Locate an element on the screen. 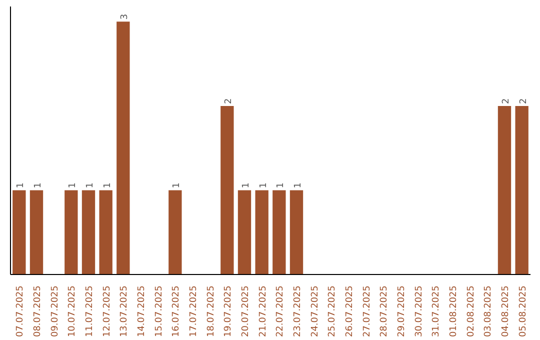 This screenshot has height=340, width=540. x-tick-label: 31.07.2025 is located at coordinates (437, 312).